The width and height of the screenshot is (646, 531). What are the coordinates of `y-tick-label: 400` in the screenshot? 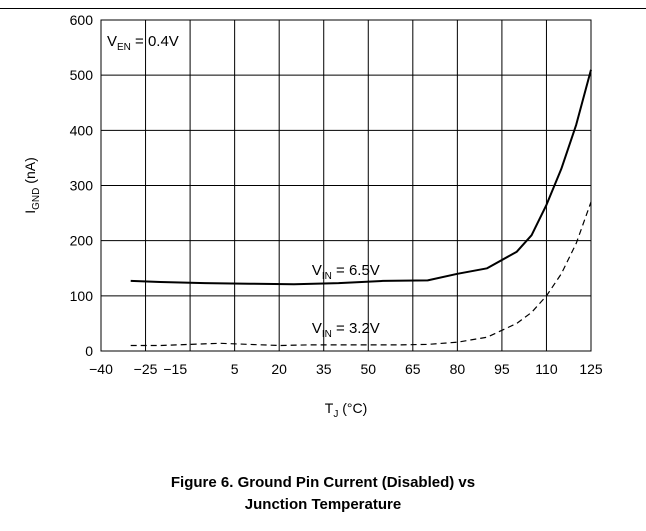 It's located at (82, 130).